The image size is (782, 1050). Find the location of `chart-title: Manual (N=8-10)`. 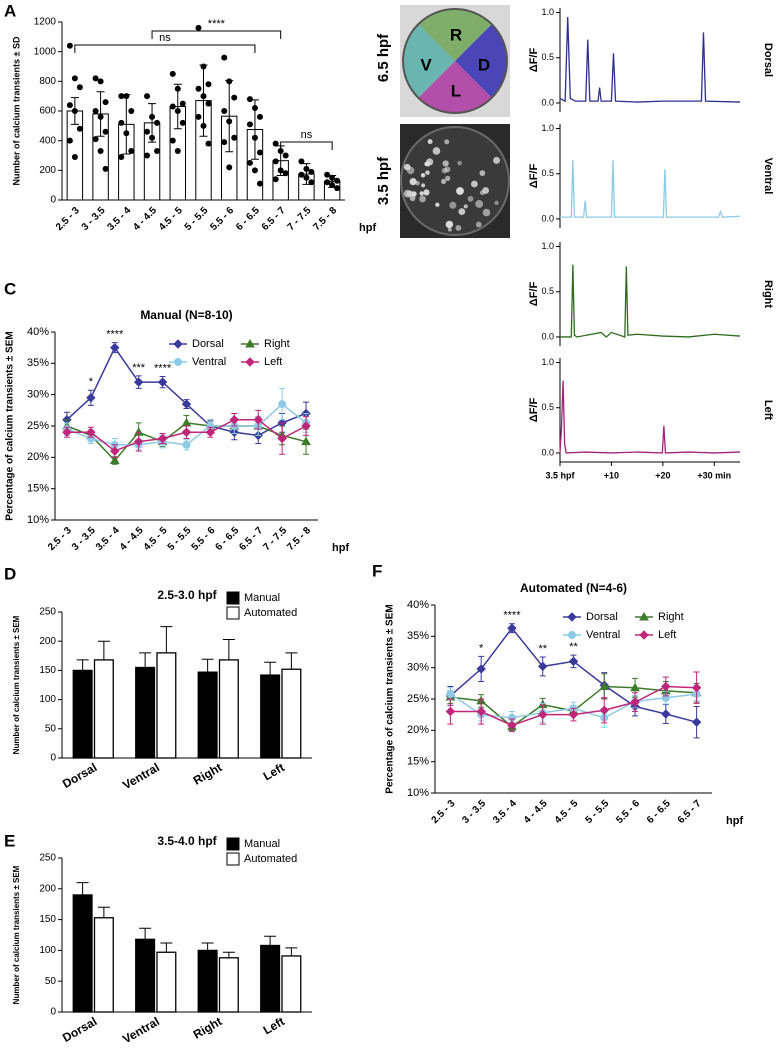

chart-title: Manual (N=8-10) is located at coordinates (186, 315).